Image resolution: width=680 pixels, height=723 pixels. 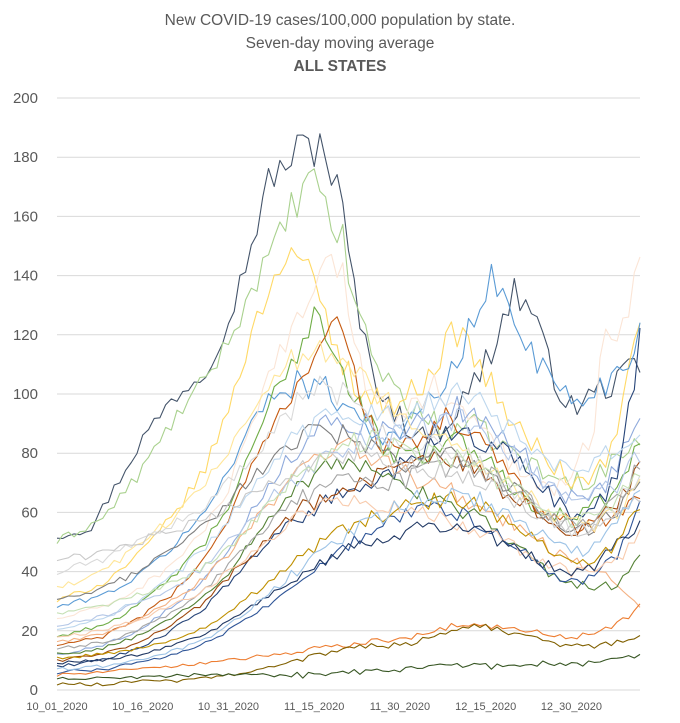 What do you see at coordinates (571, 707) in the screenshot?
I see `x-tick-label: 12_30_2020` at bounding box center [571, 707].